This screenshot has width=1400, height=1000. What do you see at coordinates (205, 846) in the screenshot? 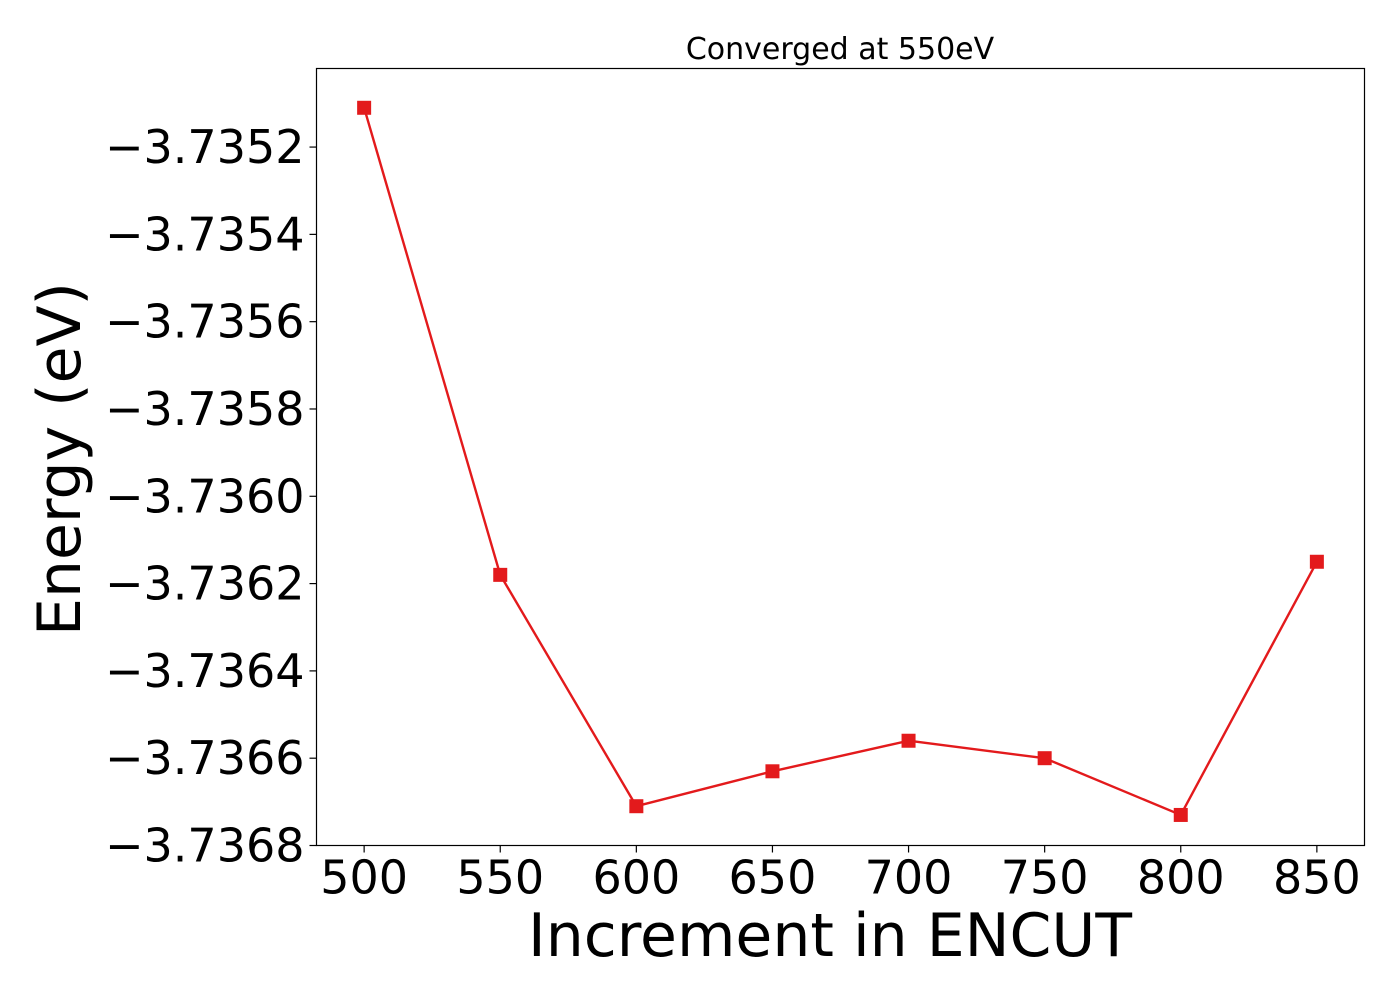
I see `y-tick-label: −3.7368` at bounding box center [205, 846].